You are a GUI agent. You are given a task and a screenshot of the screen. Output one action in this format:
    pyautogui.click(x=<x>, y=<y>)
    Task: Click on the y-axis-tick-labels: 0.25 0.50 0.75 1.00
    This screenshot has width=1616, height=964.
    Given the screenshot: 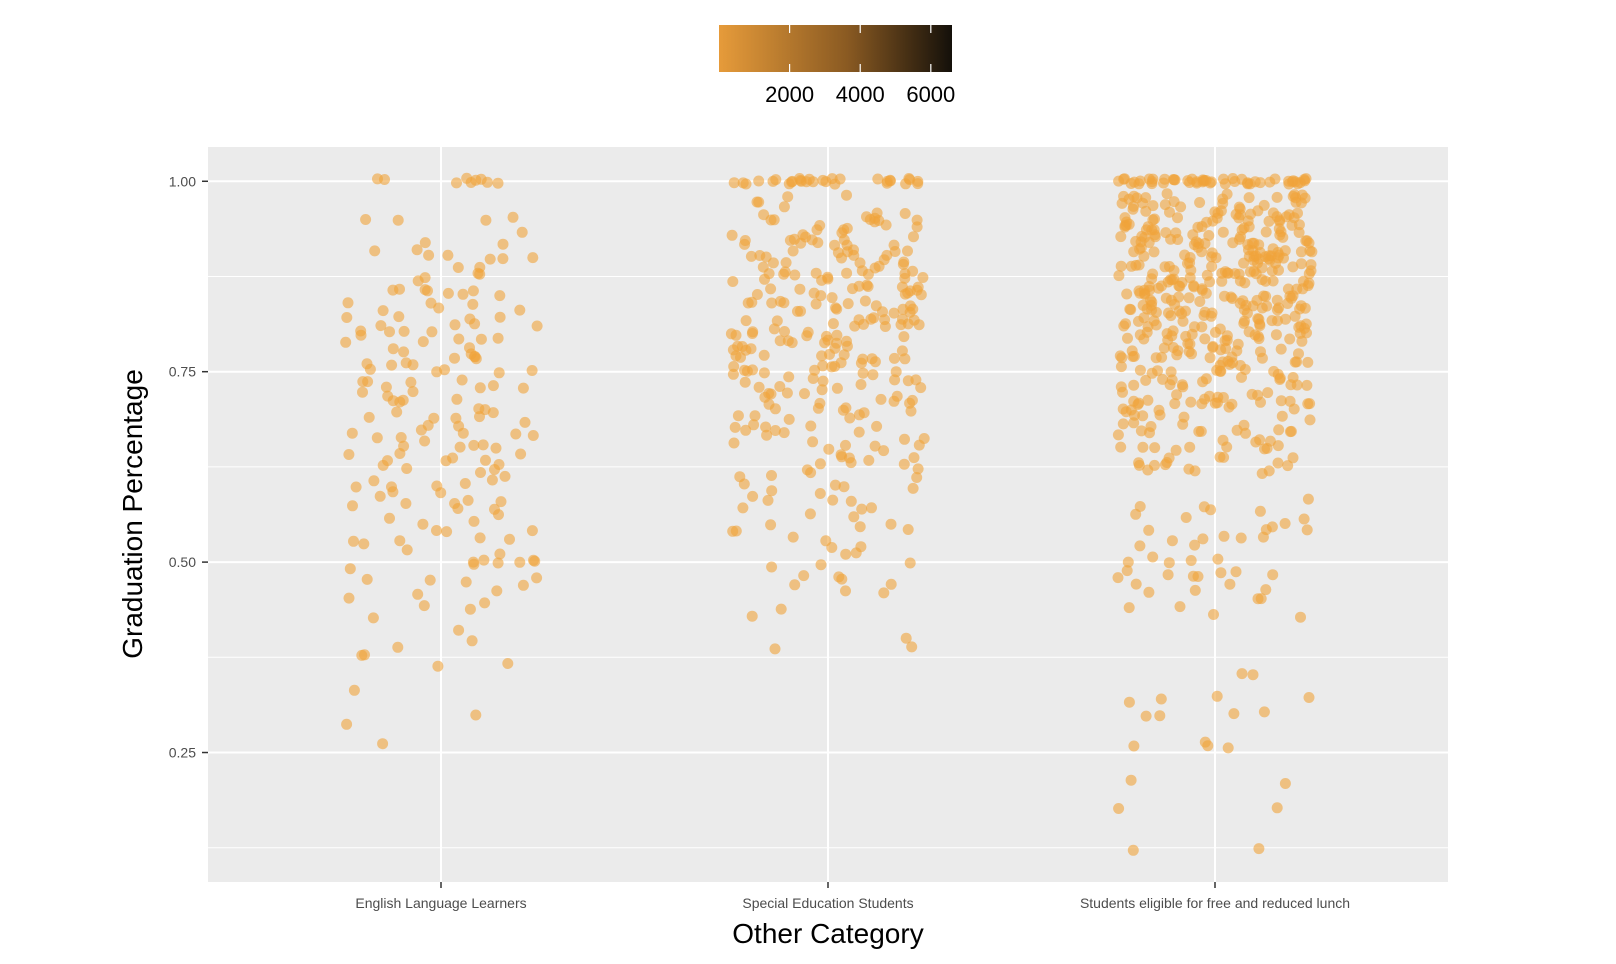 What is the action you would take?
    pyautogui.click(x=182, y=466)
    